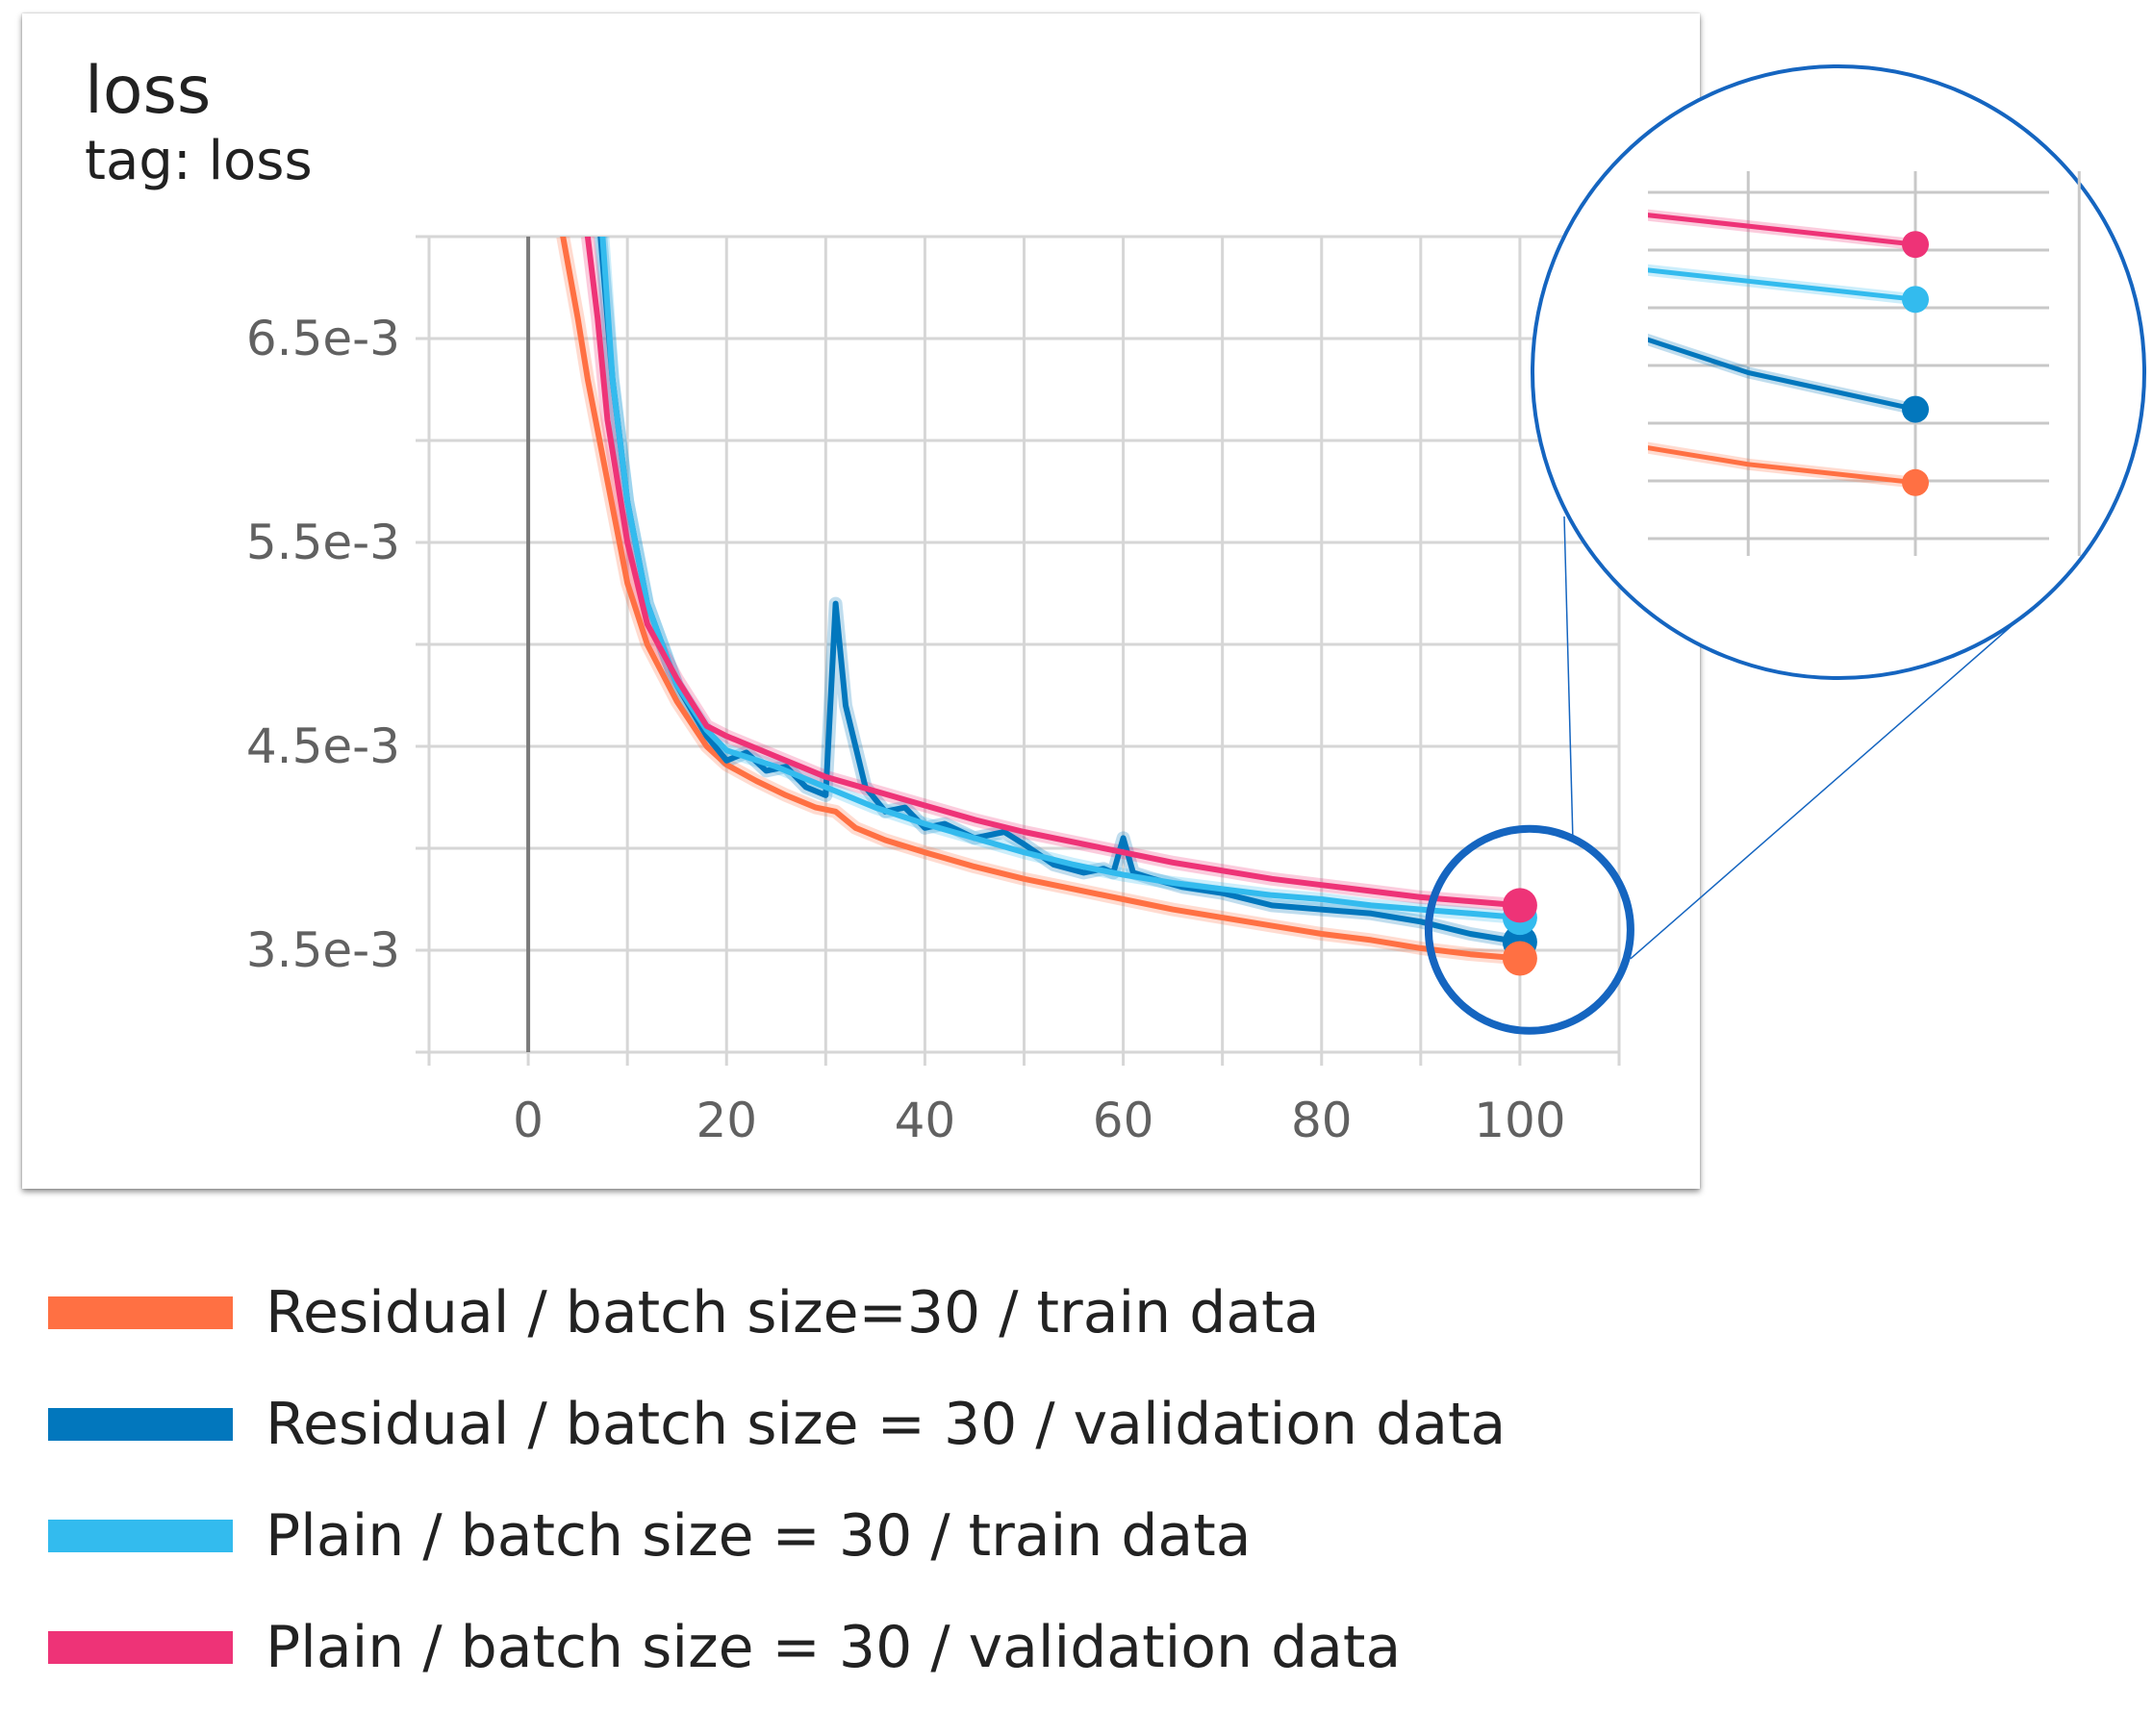 This screenshot has height=1736, width=2153. What do you see at coordinates (926, 1120) in the screenshot?
I see `x-tick-label: 40` at bounding box center [926, 1120].